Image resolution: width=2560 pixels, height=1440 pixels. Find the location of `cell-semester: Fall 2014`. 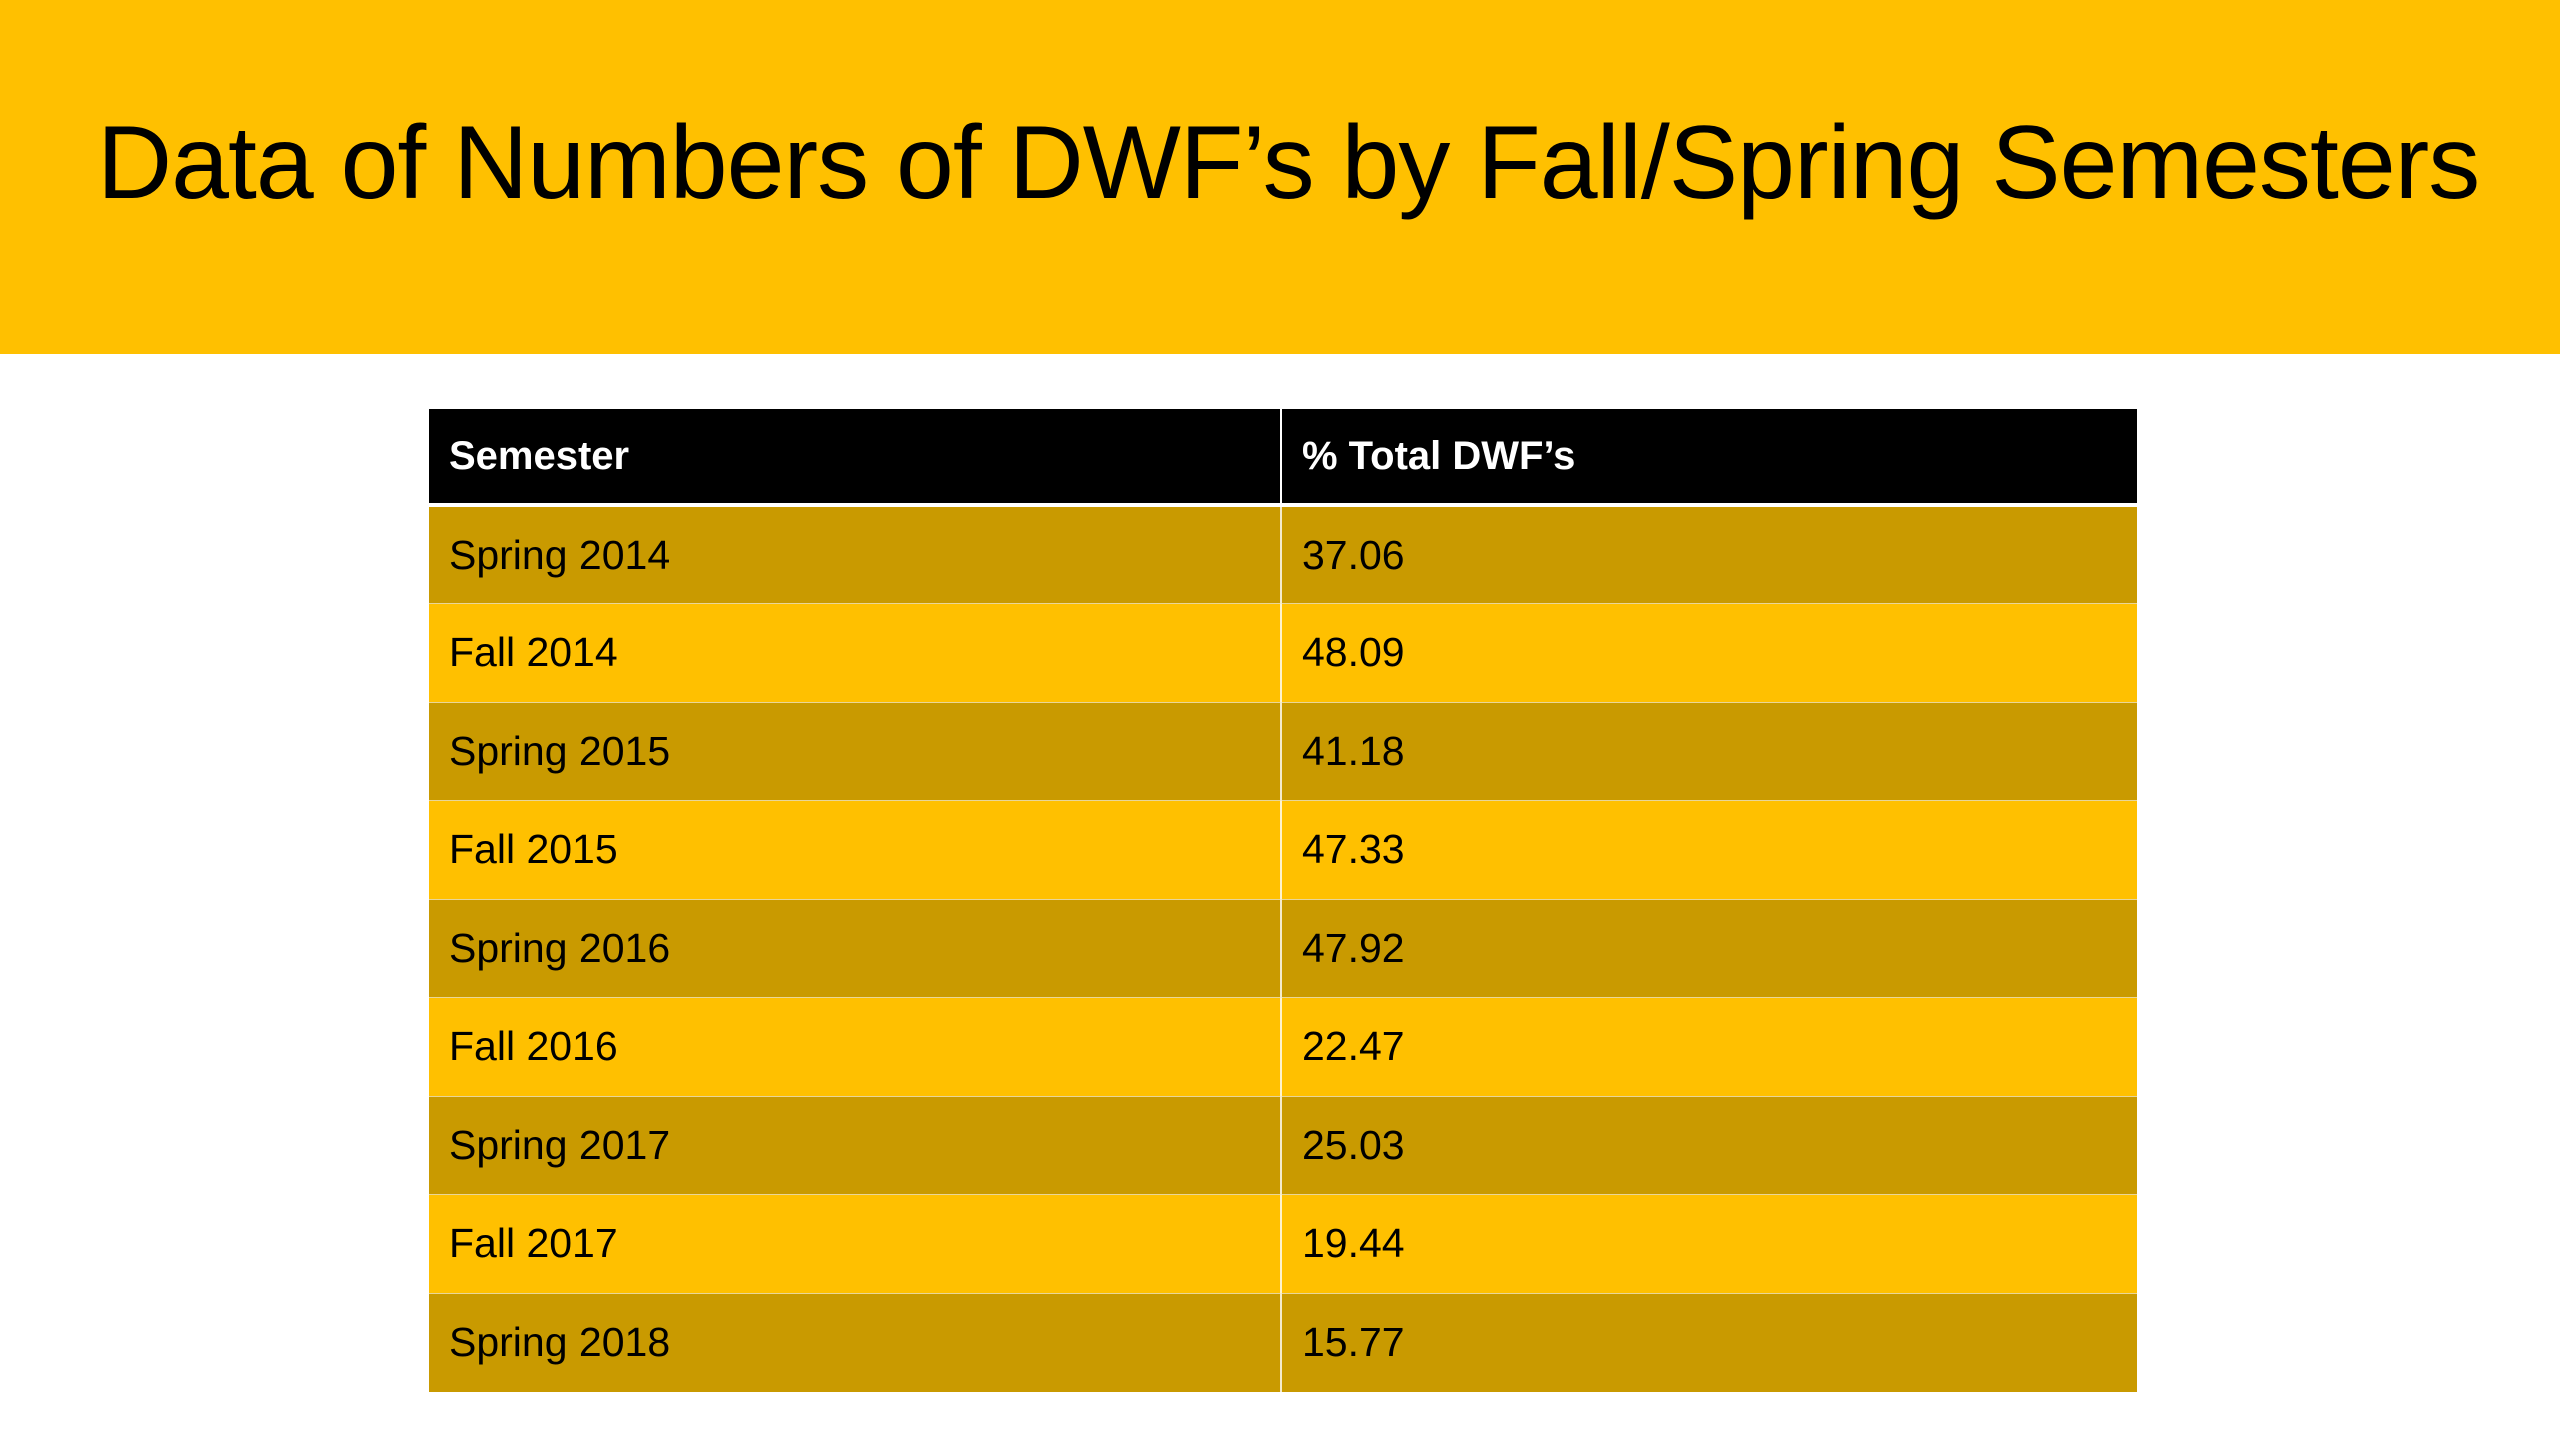

cell-semester: Fall 2014 is located at coordinates (855, 652).